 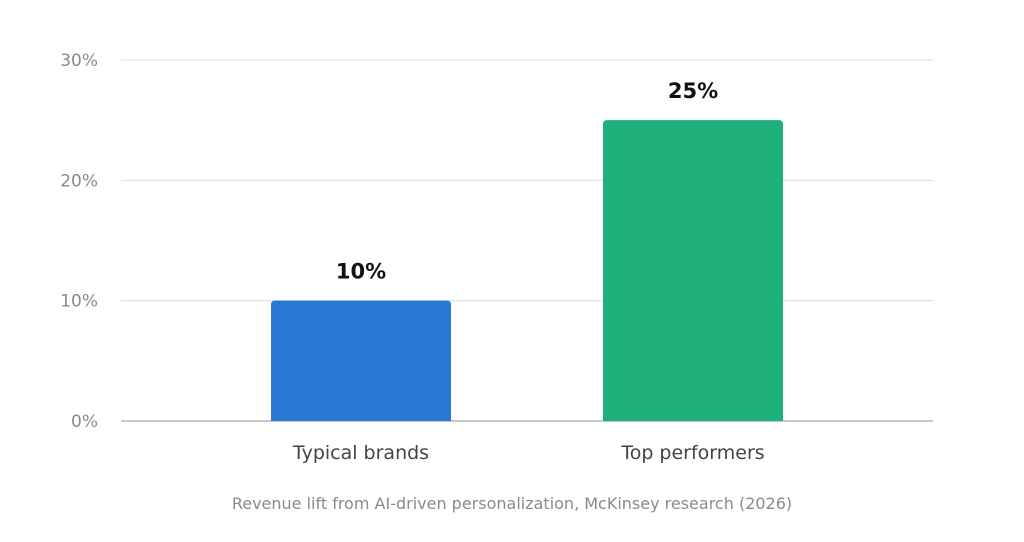 What do you see at coordinates (360, 453) in the screenshot?
I see `x-category-label: Typical brands` at bounding box center [360, 453].